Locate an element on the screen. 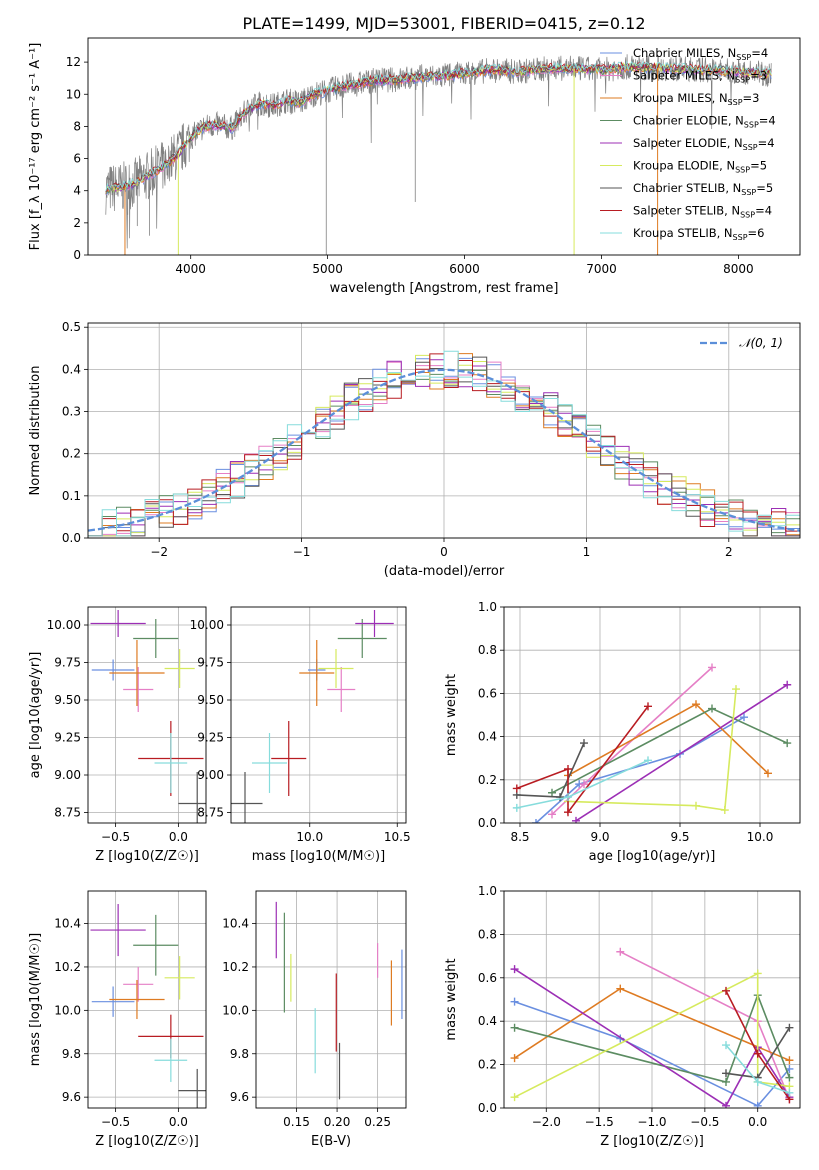 This screenshot has width=819, height=1170. y-tick-label: 9.50 is located at coordinates (67, 700).